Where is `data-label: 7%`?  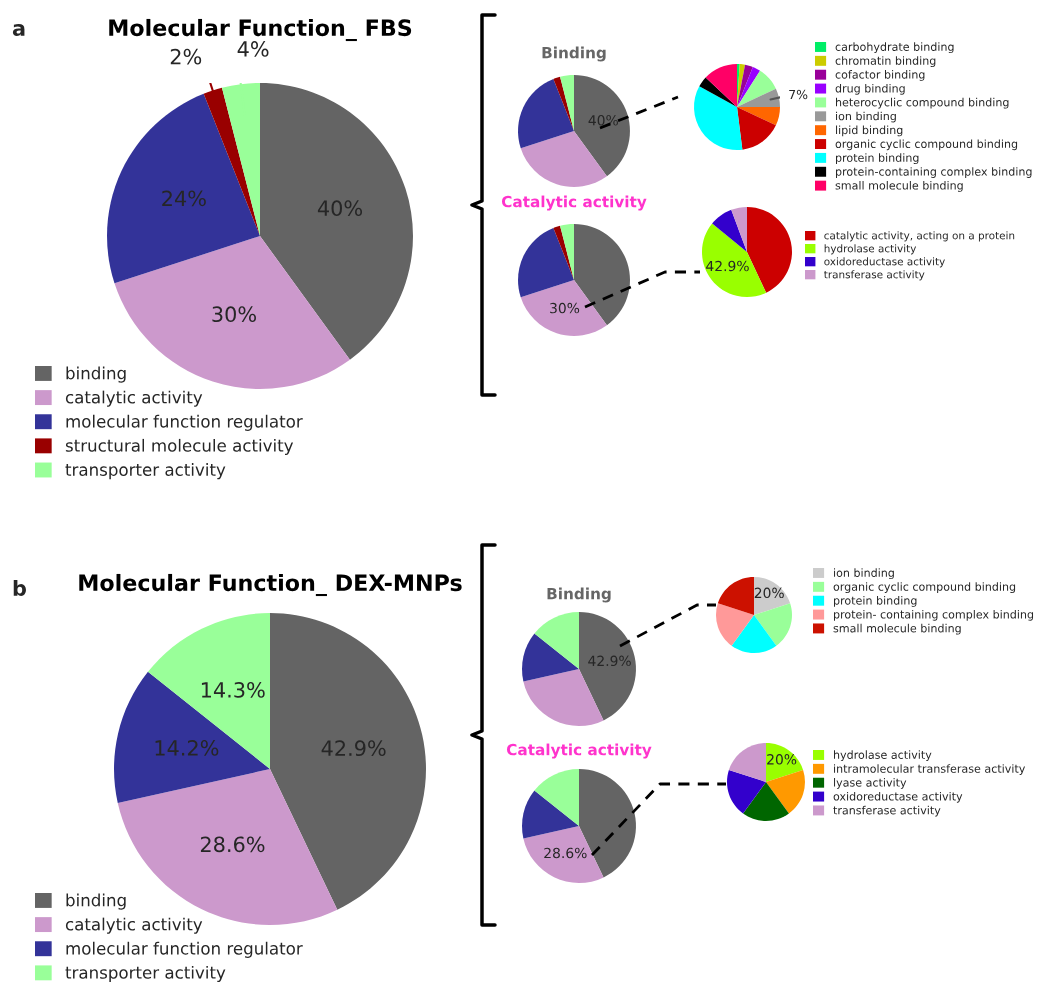
data-label: 7% is located at coordinates (798, 94).